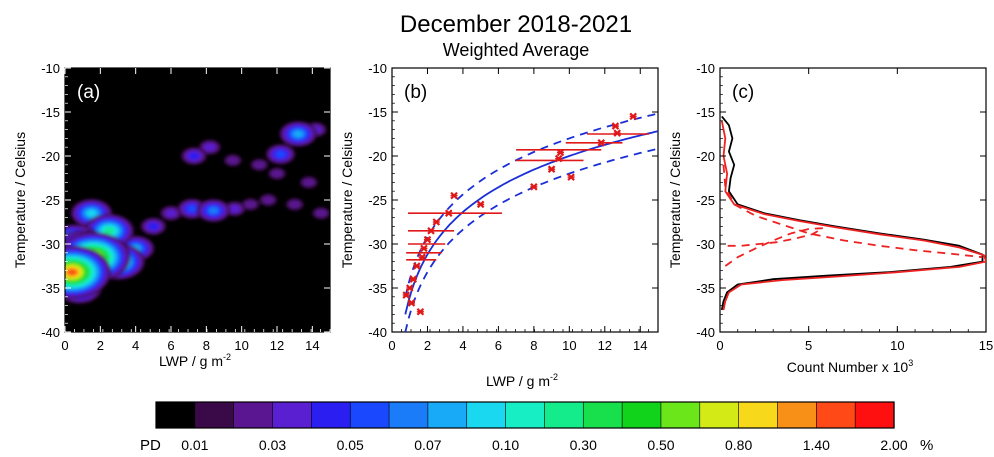 The image size is (994, 457). What do you see at coordinates (583, 445) in the screenshot?
I see `colorbar-tick-label: 0.30` at bounding box center [583, 445].